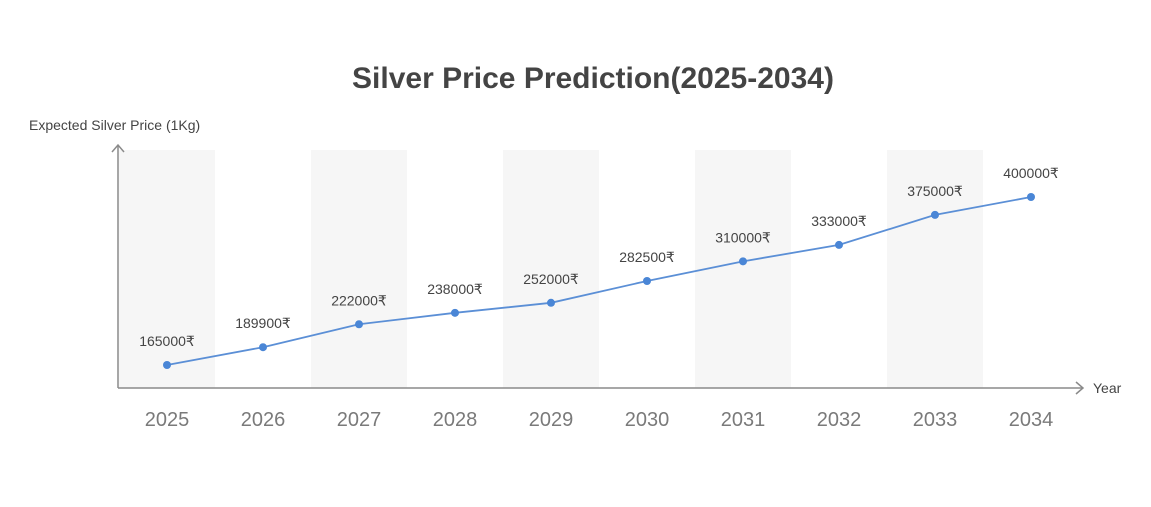 The width and height of the screenshot is (1151, 507). I want to click on x-axis-arrow, so click(1080, 388).